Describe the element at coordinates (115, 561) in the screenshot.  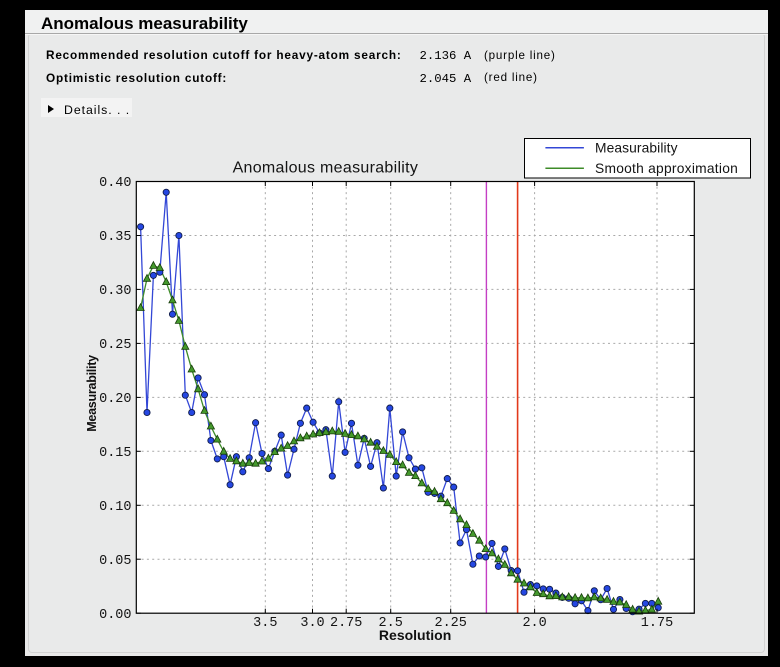
I see `svg-text: 0.05` at that location.